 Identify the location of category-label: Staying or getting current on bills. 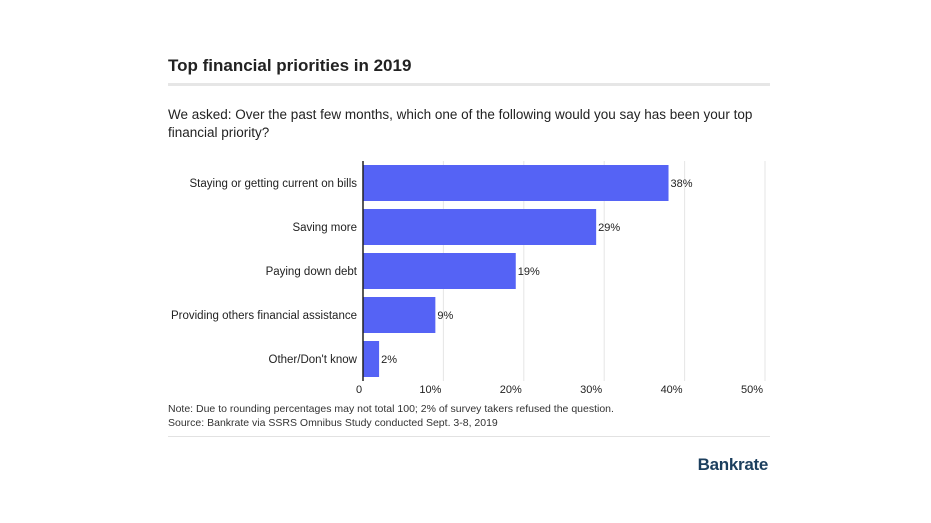
(274, 184).